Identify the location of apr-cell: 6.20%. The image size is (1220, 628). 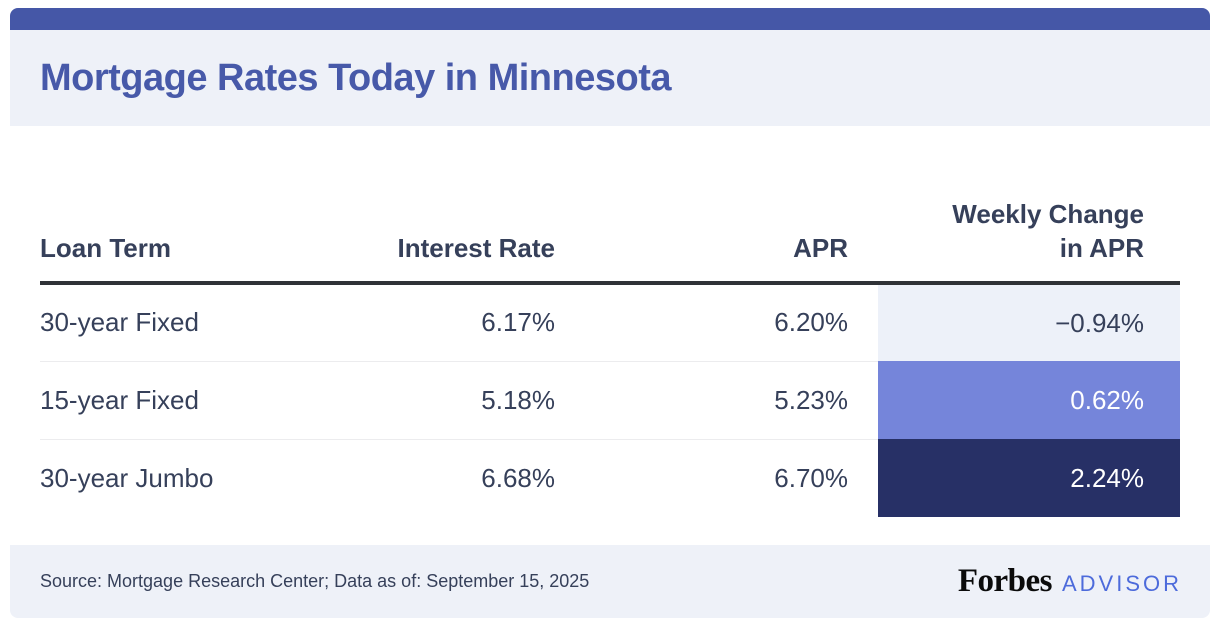
(716, 322).